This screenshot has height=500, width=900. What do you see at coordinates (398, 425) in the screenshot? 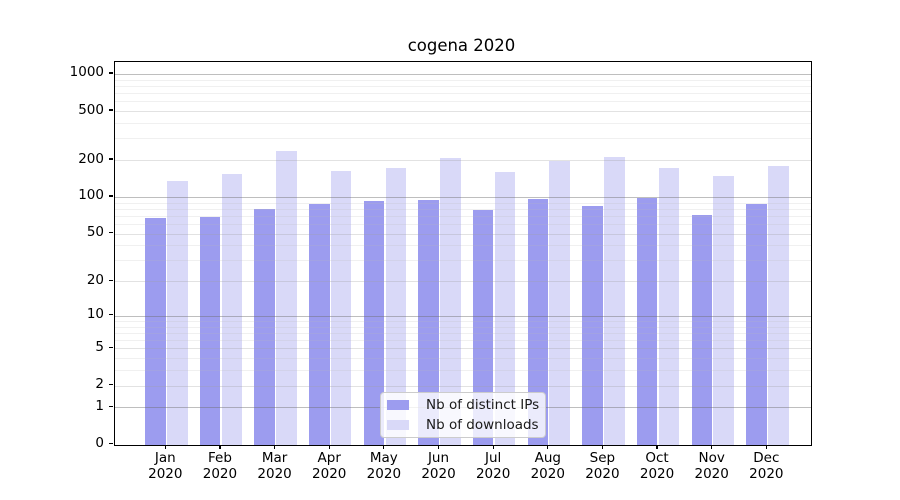
I see `legend-swatch-downloads` at bounding box center [398, 425].